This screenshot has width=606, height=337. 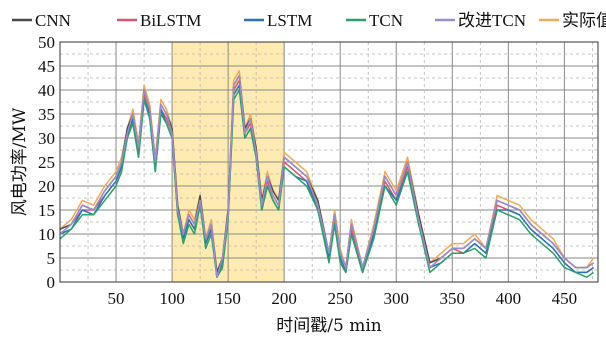 What do you see at coordinates (46, 210) in the screenshot?
I see `y-tick-label: 15` at bounding box center [46, 210].